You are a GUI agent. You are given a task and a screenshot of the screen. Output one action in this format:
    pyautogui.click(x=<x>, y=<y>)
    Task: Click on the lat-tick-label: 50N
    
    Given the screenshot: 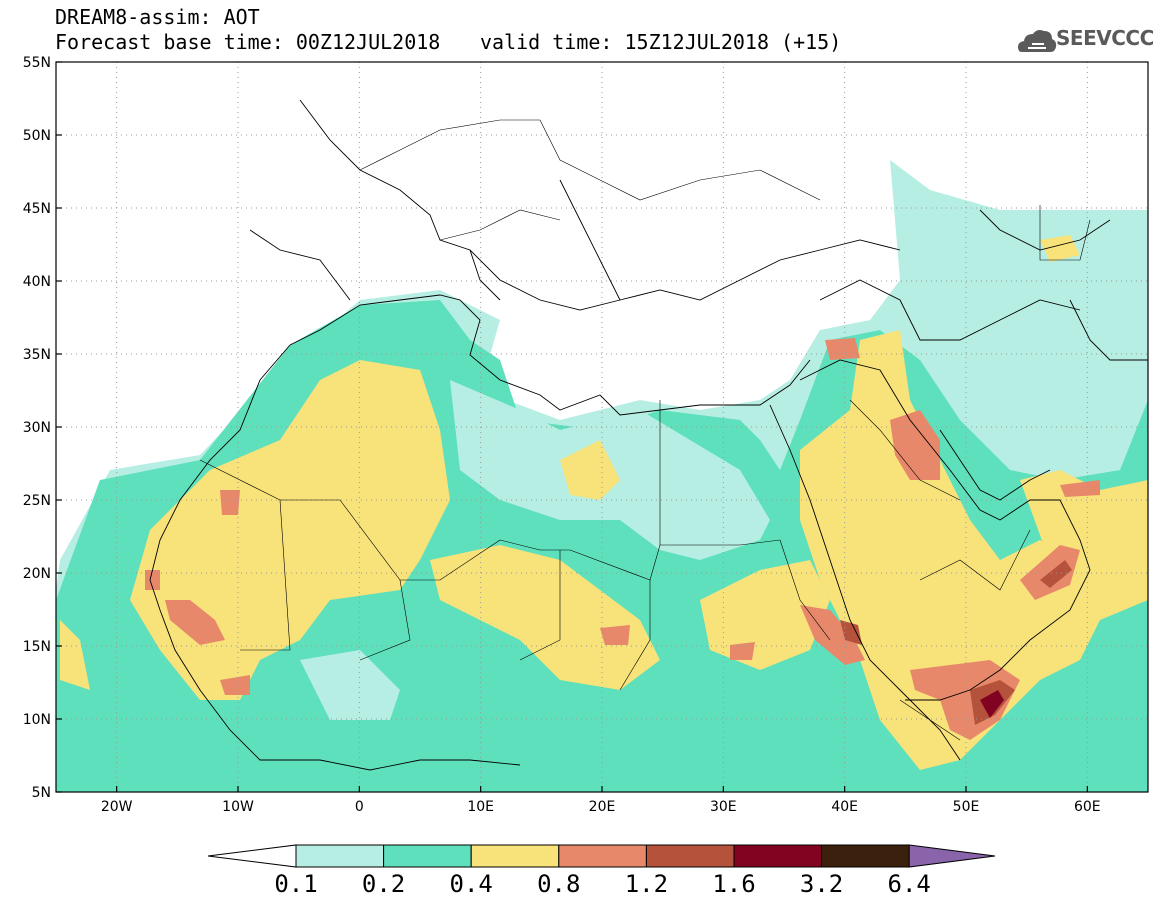 What is the action you would take?
    pyautogui.click(x=37, y=136)
    